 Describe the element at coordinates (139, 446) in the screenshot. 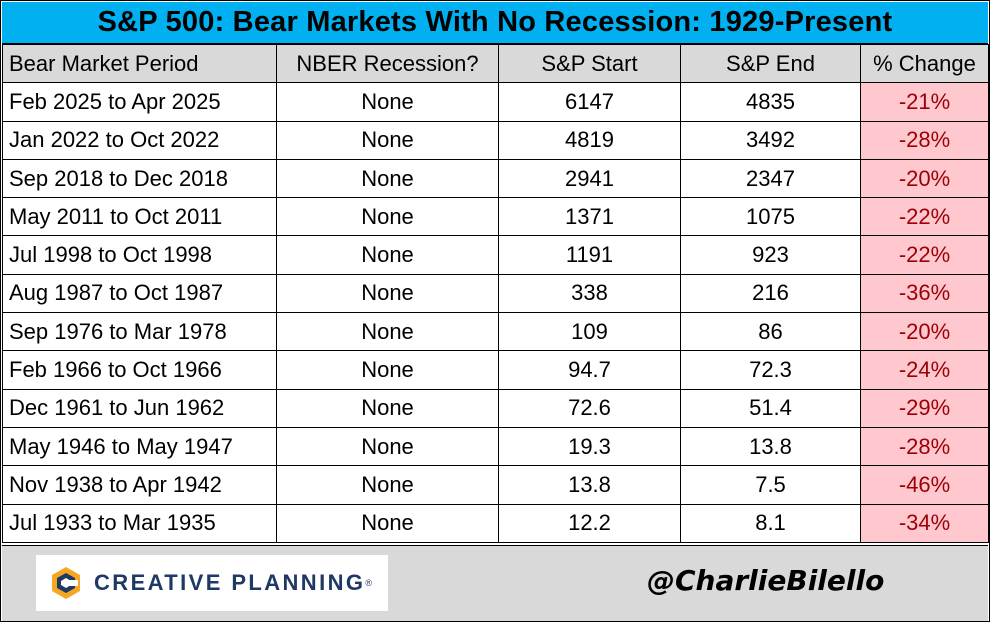

I see `period-cell: May 1946 to May 1947` at that location.